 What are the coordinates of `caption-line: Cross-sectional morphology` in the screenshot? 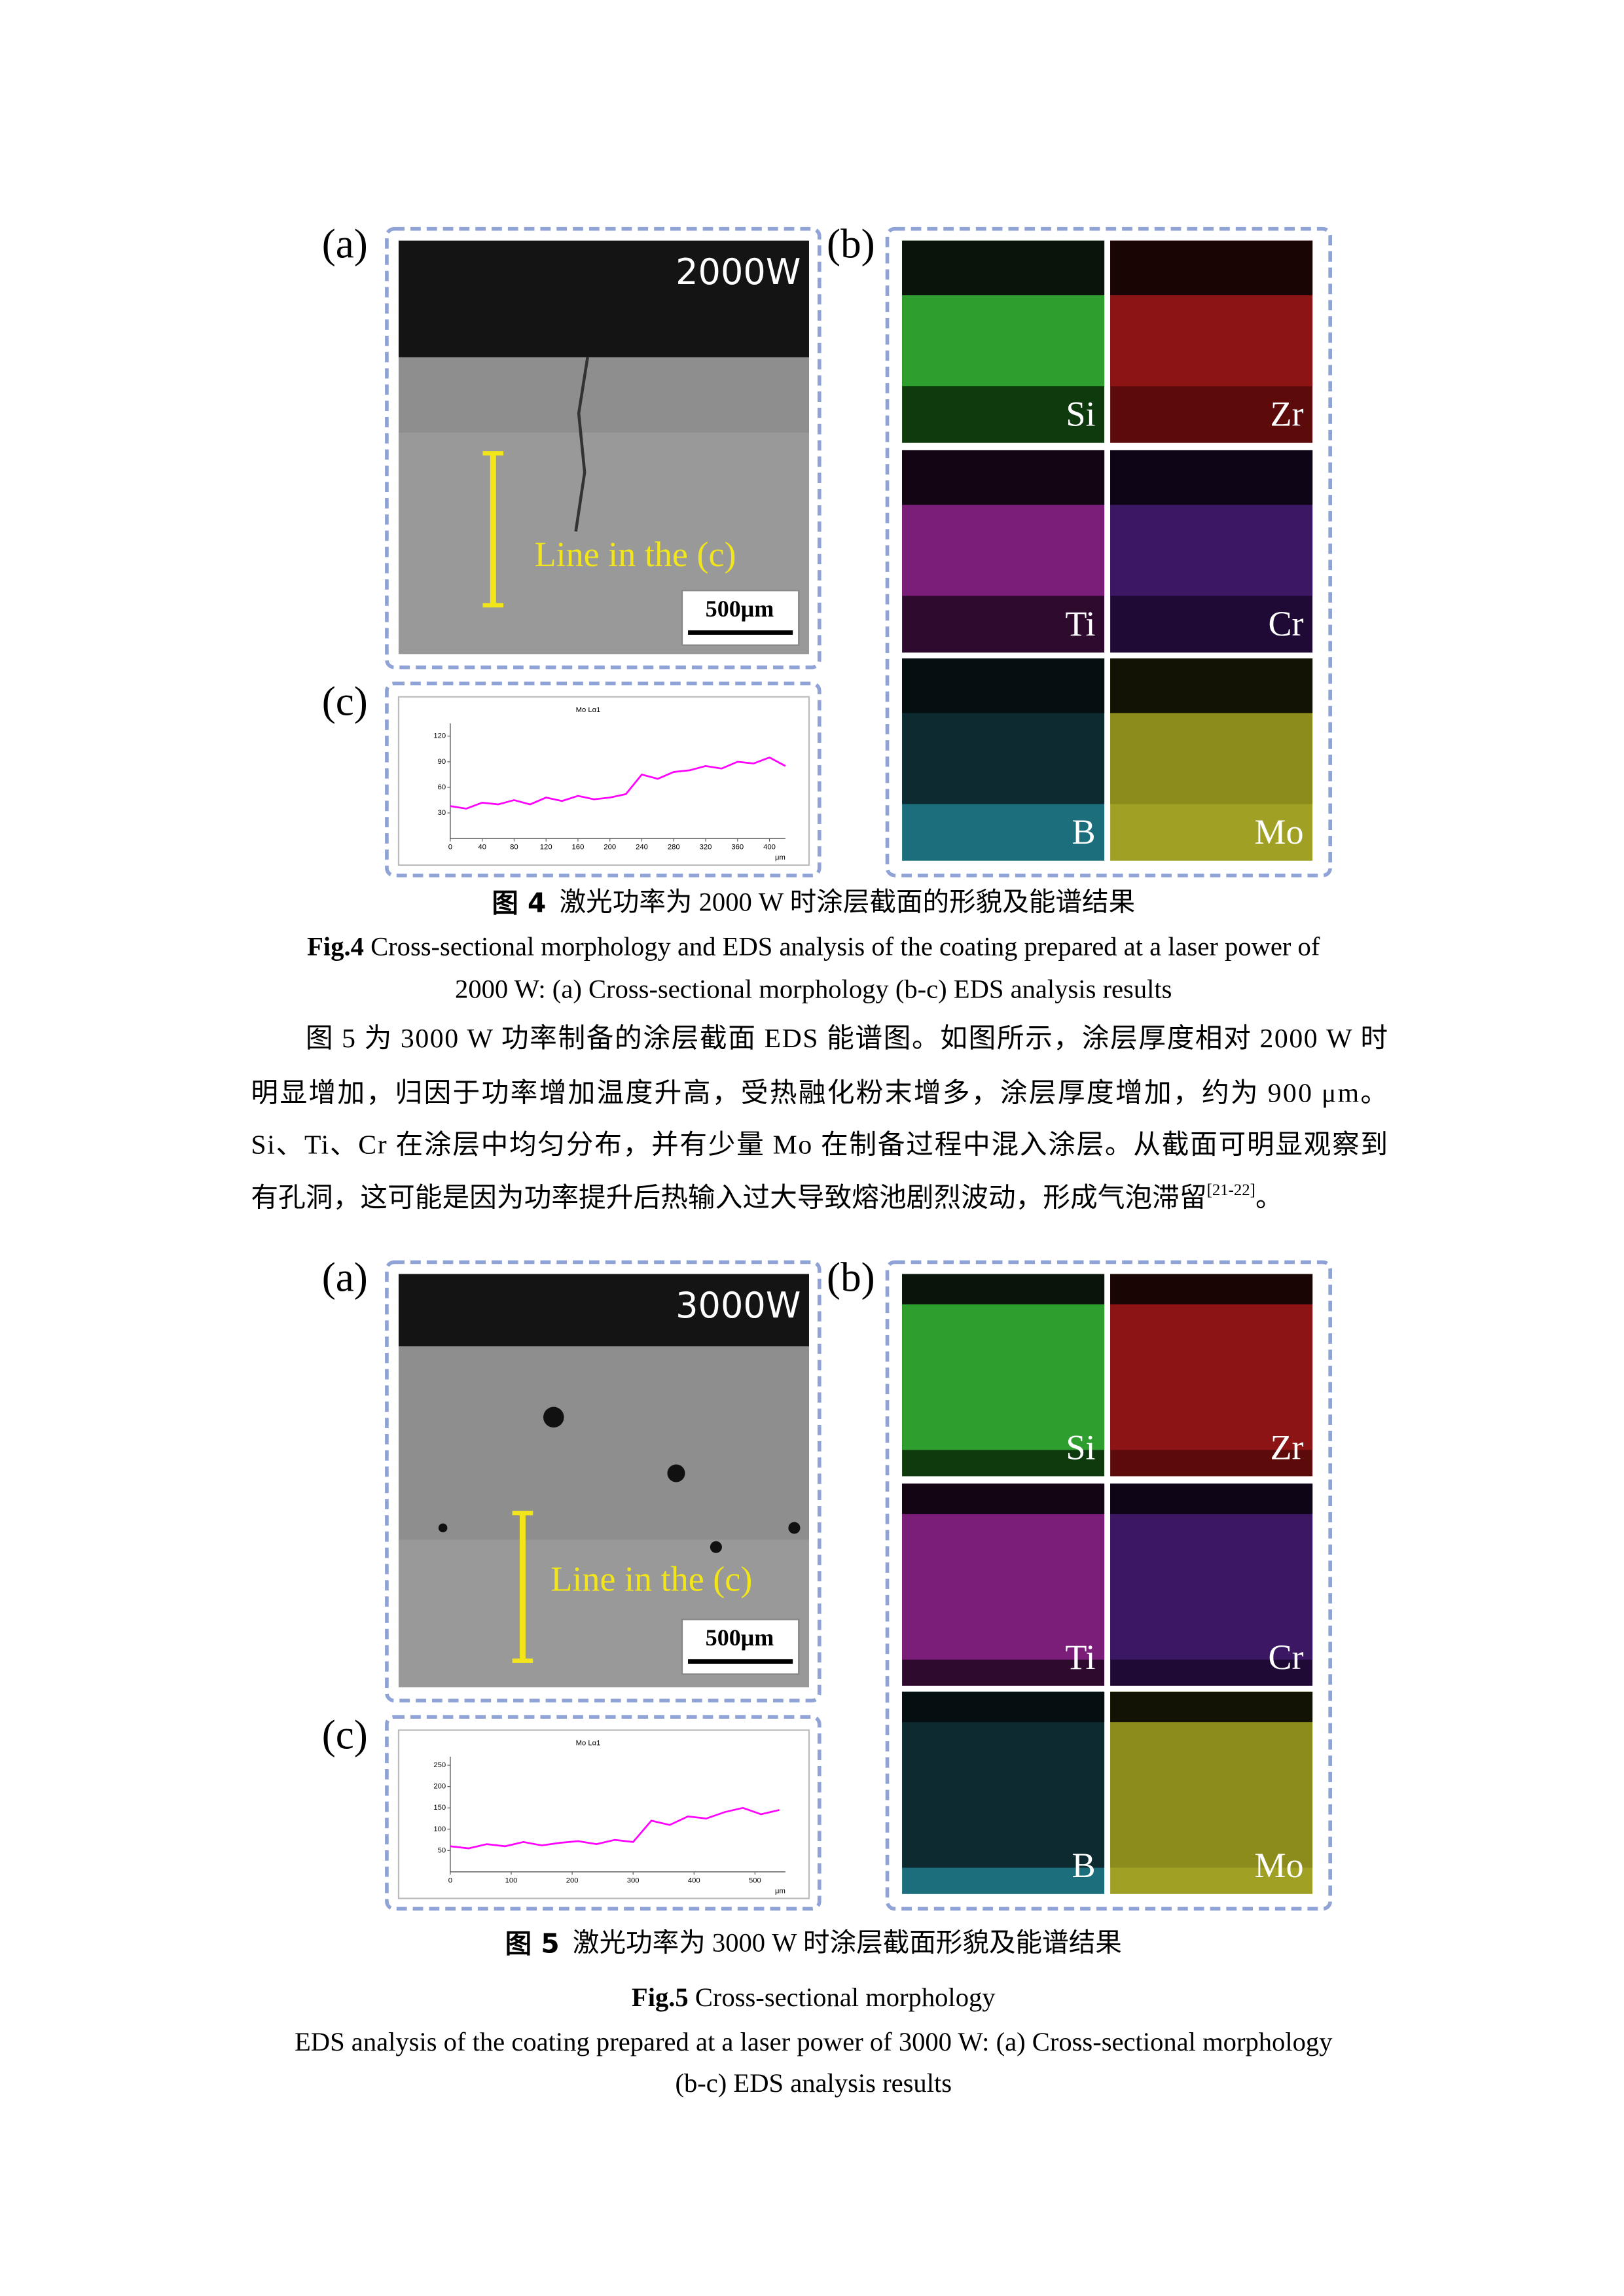 It's located at (845, 1997).